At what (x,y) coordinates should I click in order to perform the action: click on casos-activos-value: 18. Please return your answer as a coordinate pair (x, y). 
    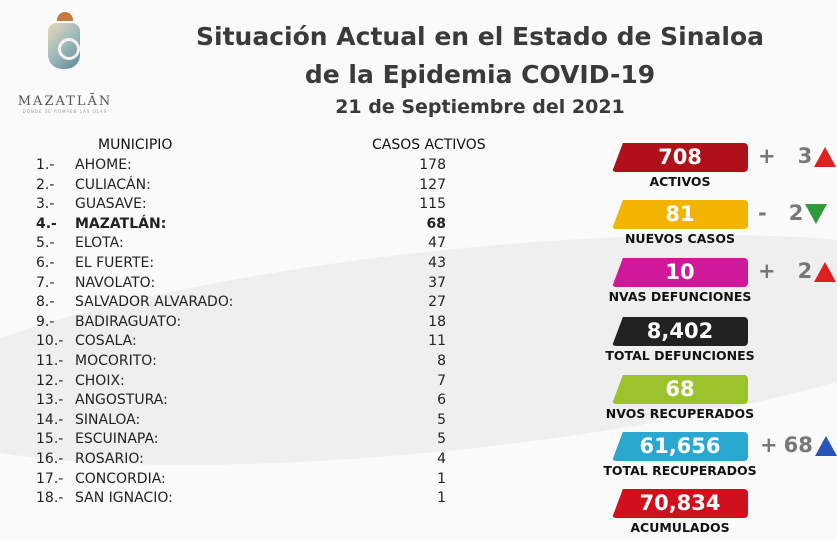
    Looking at the image, I should click on (437, 321).